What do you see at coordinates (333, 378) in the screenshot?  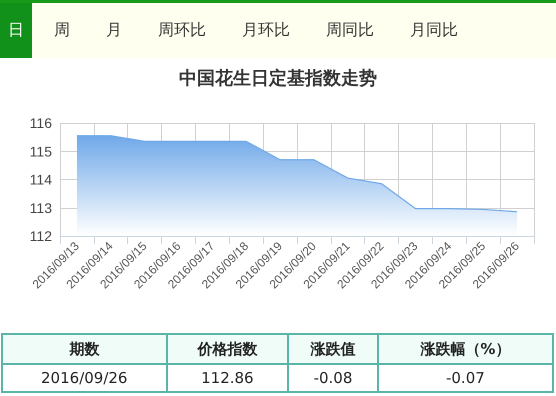 I see `text: -0.08` at bounding box center [333, 378].